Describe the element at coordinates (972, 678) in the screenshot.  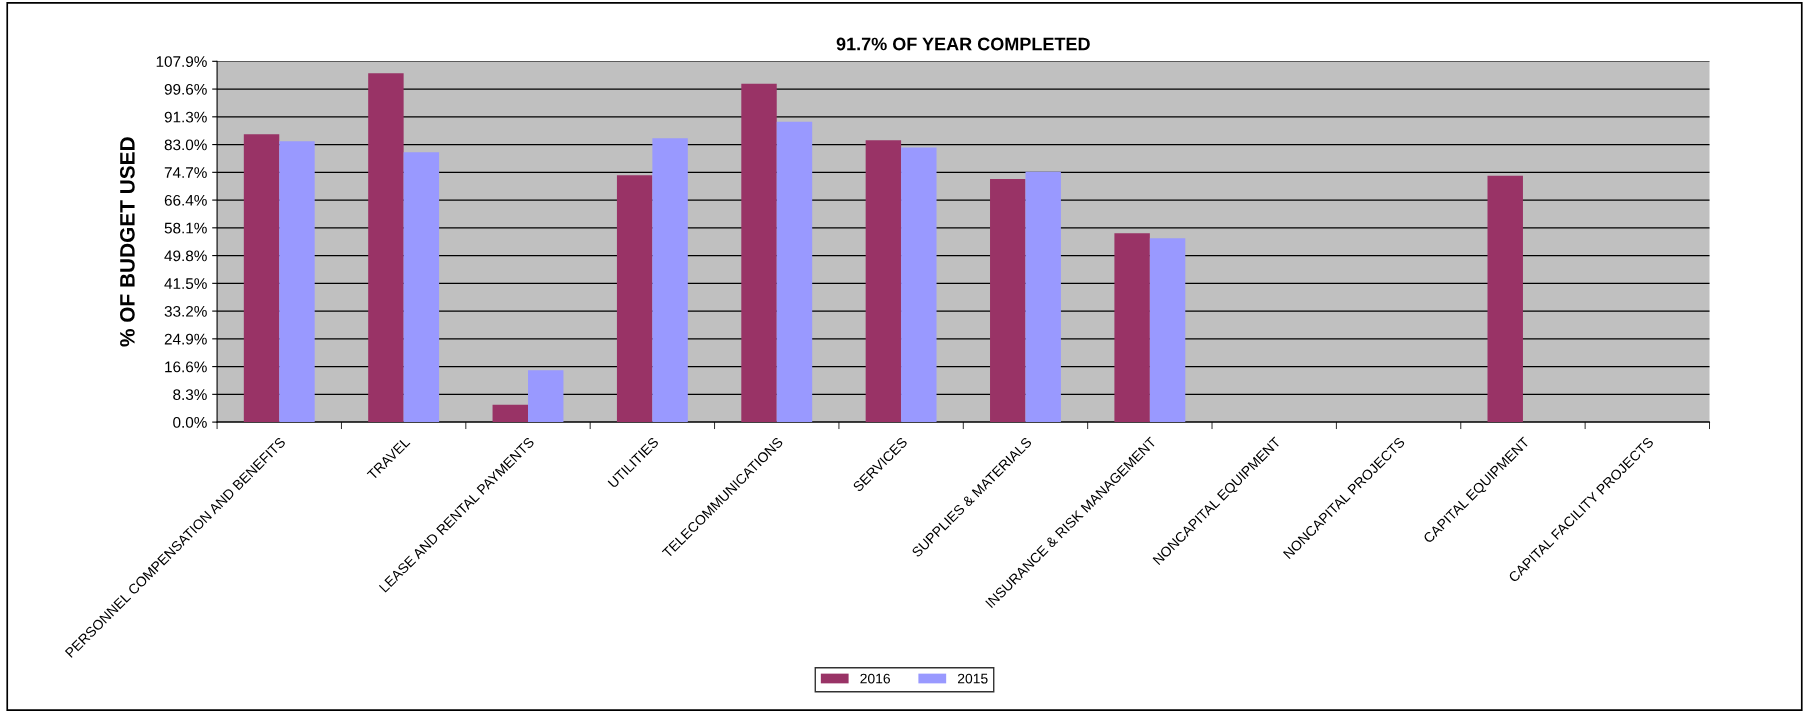
I see `legend-label: 2015` at that location.